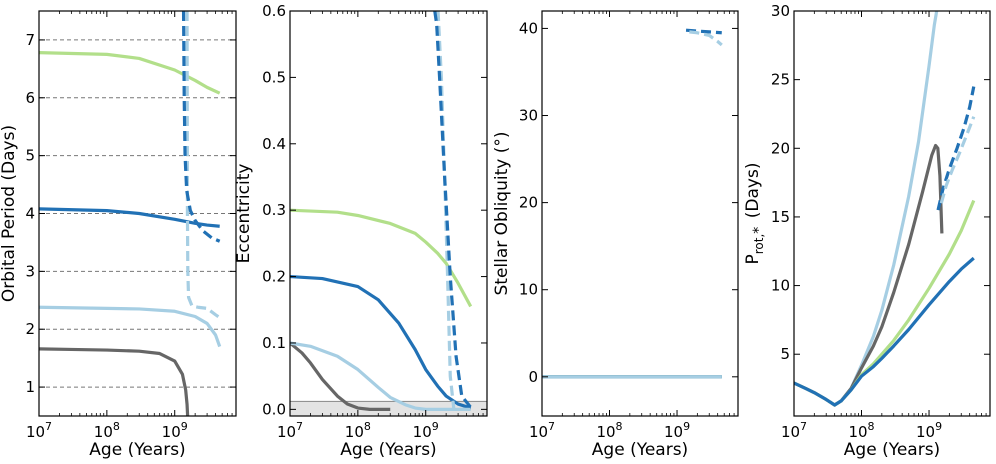  What do you see at coordinates (30, 271) in the screenshot?
I see `y-tick-label: 3` at bounding box center [30, 271].